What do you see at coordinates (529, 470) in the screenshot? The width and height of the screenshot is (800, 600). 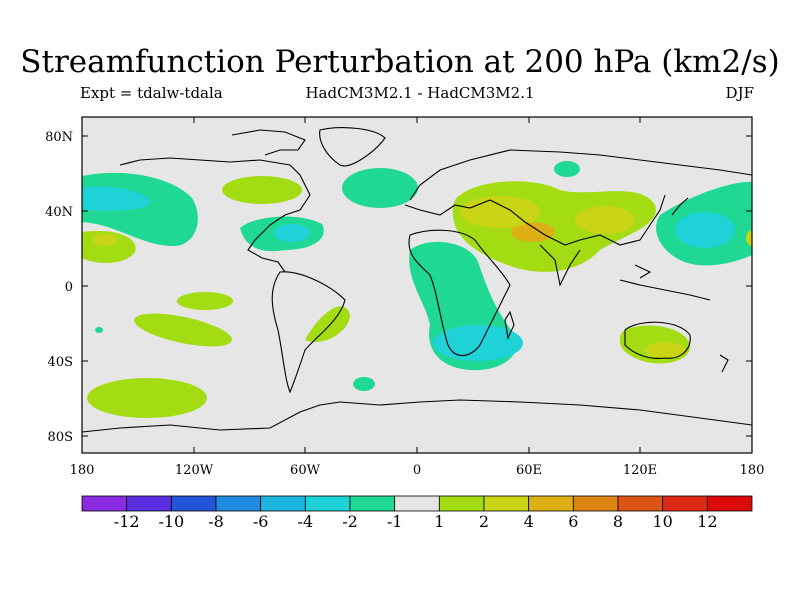 I see `lon-label: 60E` at bounding box center [529, 470].